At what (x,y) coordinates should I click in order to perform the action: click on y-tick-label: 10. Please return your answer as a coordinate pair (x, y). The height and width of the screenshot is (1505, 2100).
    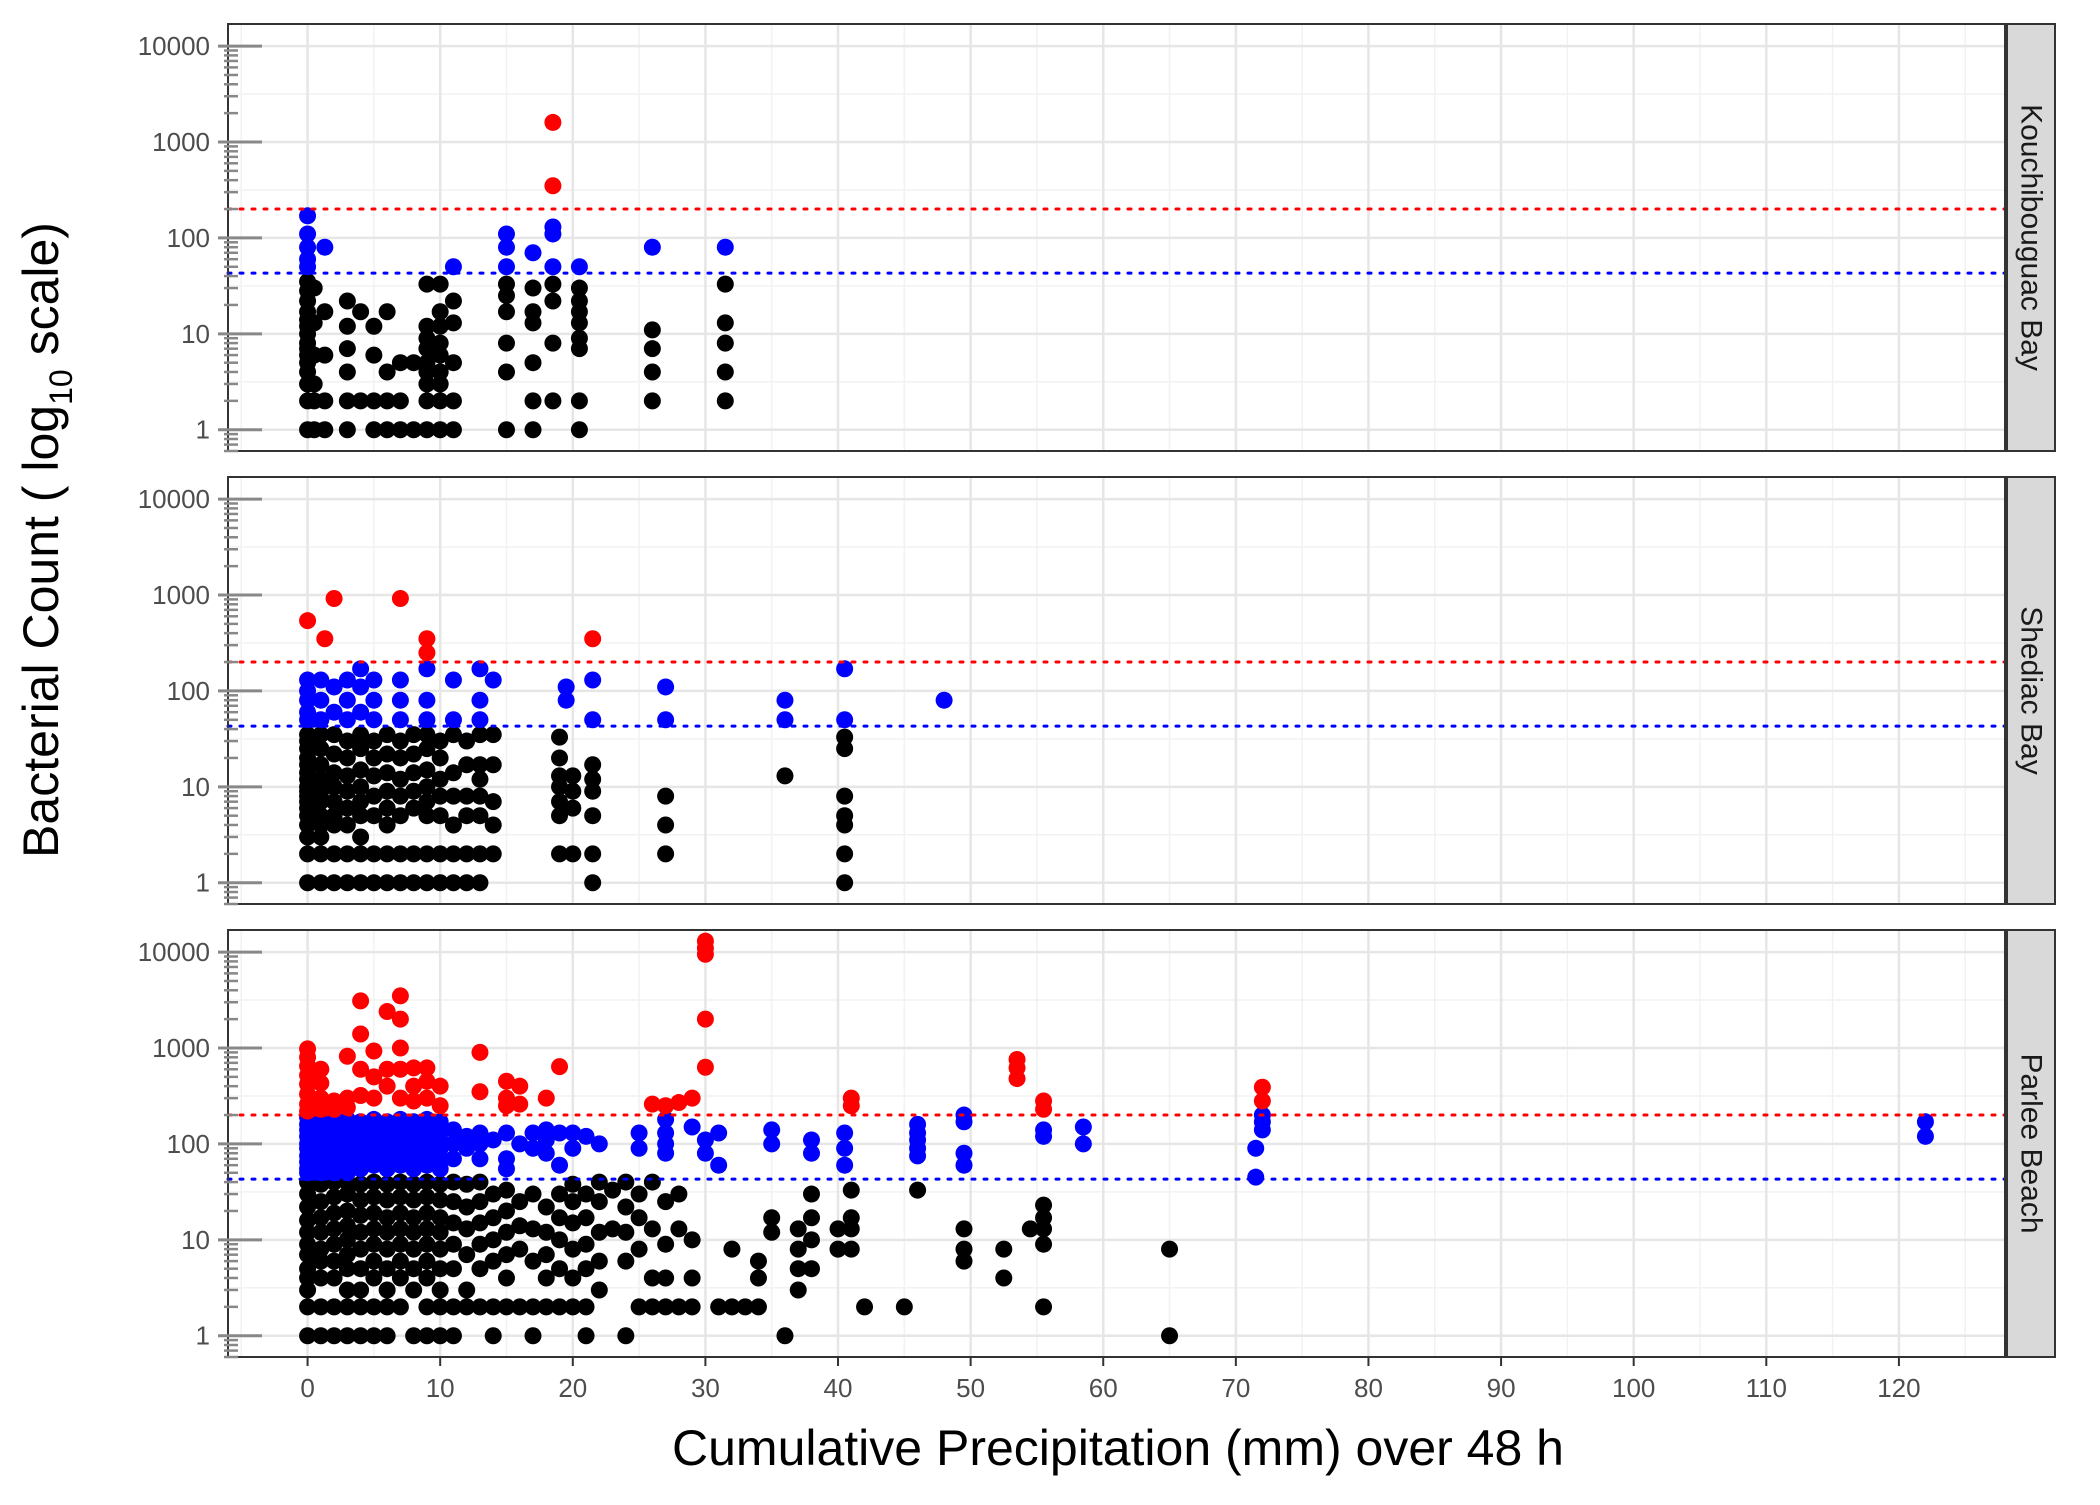
    Looking at the image, I should click on (195, 787).